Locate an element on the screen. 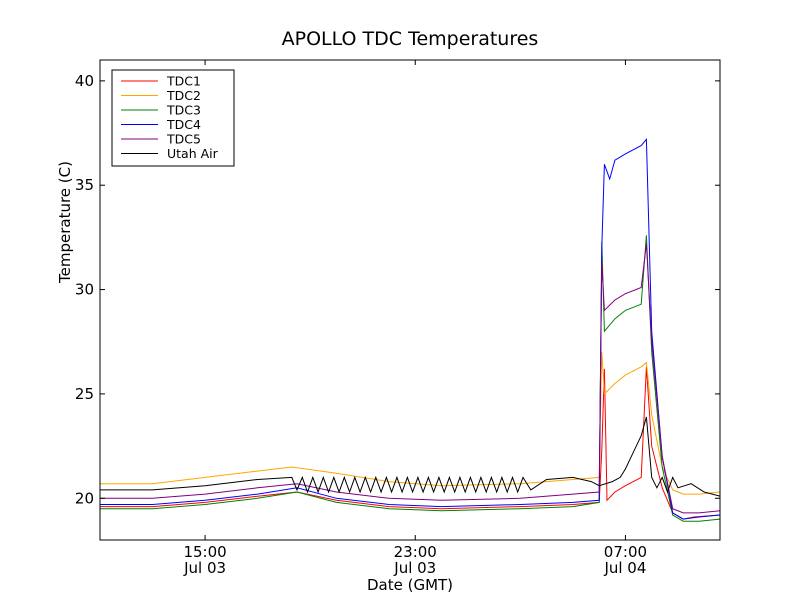  legend-label-5: Utah Air is located at coordinates (193, 153).